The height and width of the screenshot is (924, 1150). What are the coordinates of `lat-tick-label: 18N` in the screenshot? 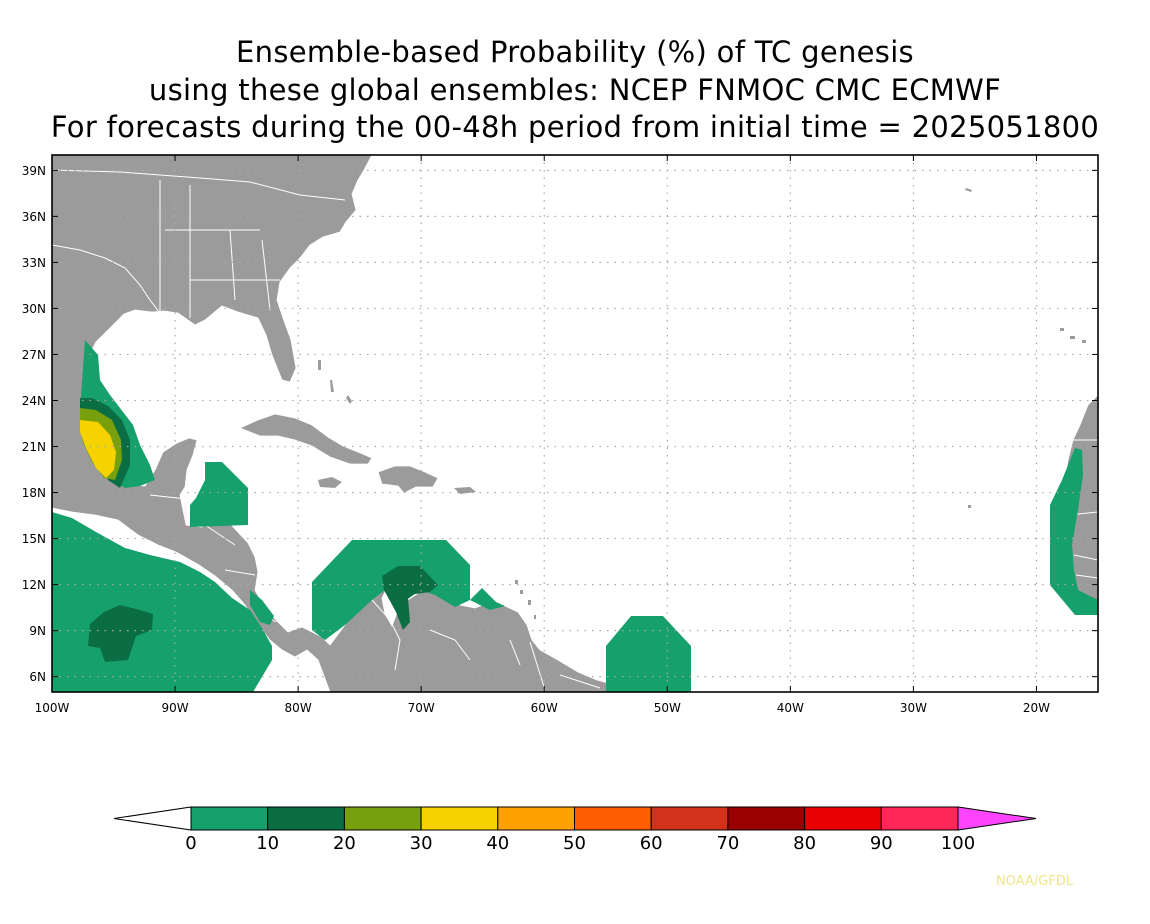 It's located at (34, 493).